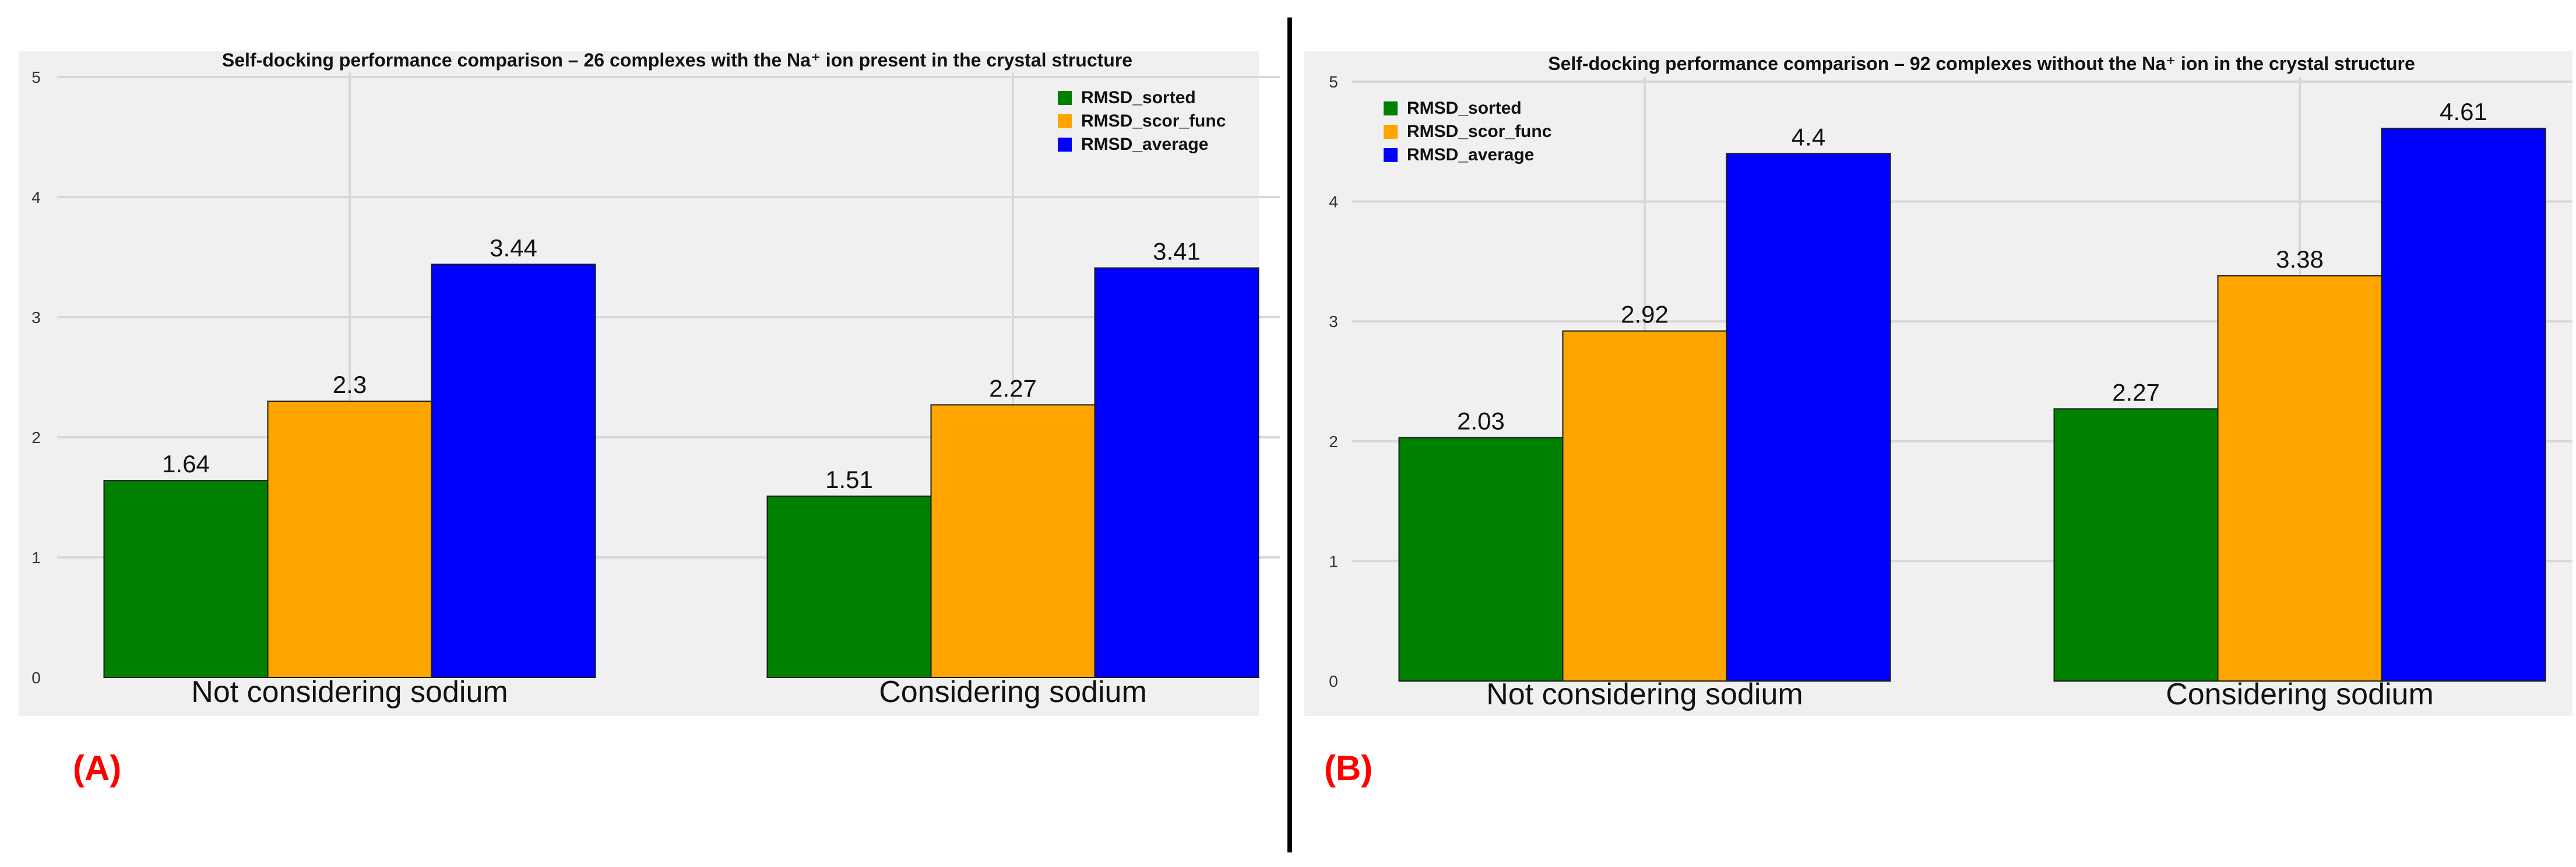 Image resolution: width=2576 pixels, height=867 pixels. Describe the element at coordinates (186, 464) in the screenshot. I see `bar-value-label: 1.64` at that location.